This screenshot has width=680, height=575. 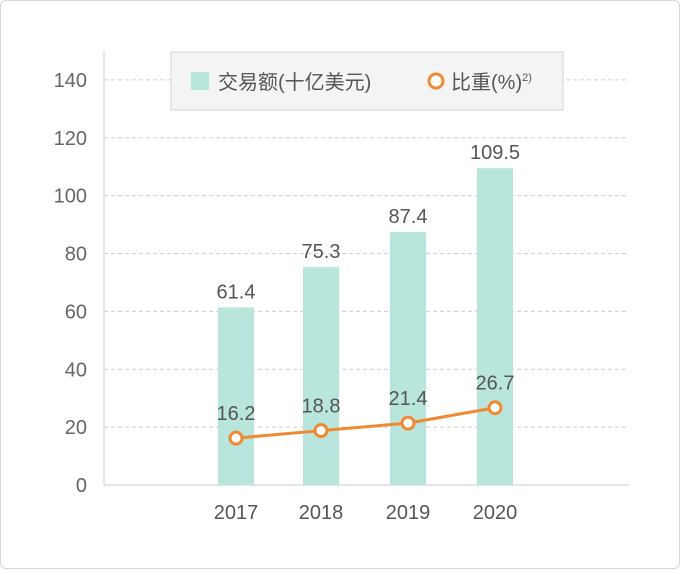 I want to click on y-tick-label: 0, so click(x=81, y=486).